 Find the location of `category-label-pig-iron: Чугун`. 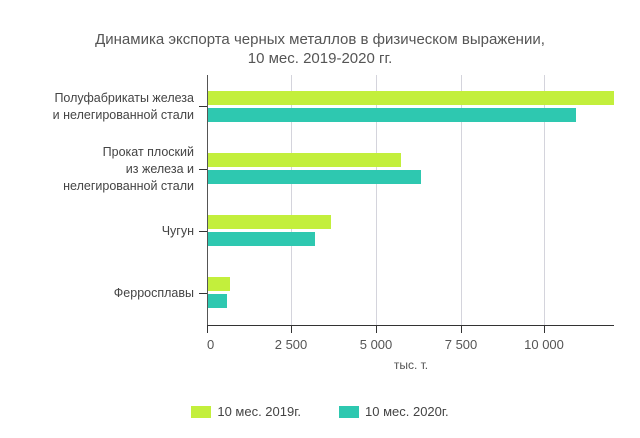

category-label-pig-iron: Чугун is located at coordinates (178, 231).